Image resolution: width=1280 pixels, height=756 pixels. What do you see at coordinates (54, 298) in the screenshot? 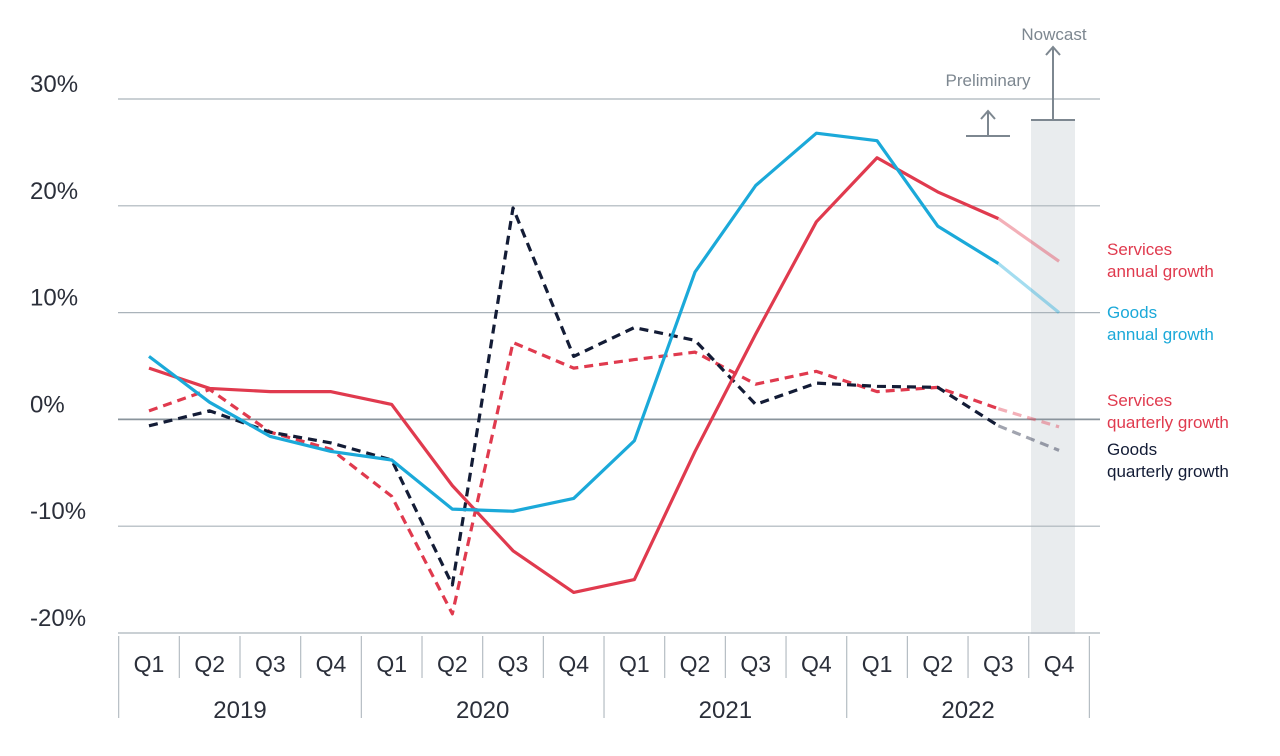
I see `y-tick-label: 10%` at bounding box center [54, 298].